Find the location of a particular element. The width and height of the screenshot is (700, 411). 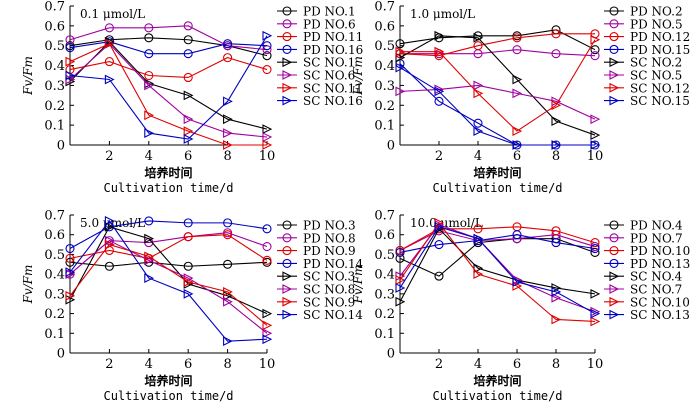

legend-item: SC NO.11 is located at coordinates (320, 88).